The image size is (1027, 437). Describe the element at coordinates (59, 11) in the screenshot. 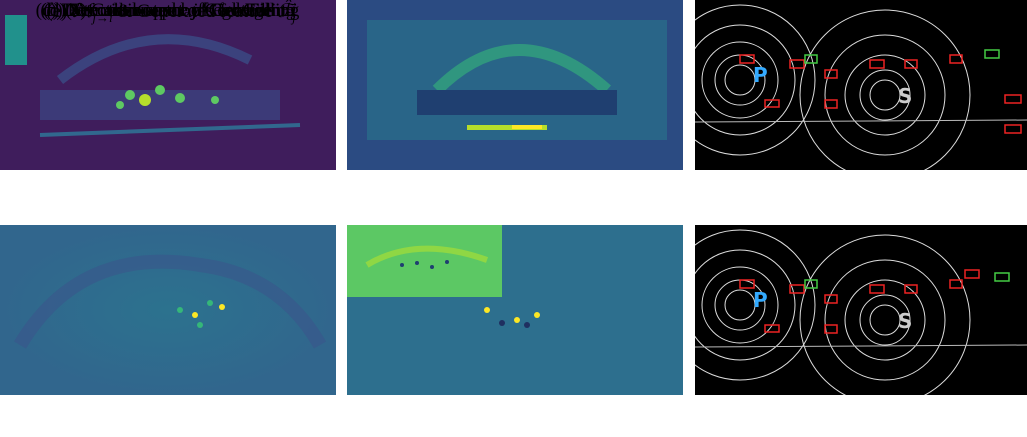

I see `caption-part: (e)` at that location.